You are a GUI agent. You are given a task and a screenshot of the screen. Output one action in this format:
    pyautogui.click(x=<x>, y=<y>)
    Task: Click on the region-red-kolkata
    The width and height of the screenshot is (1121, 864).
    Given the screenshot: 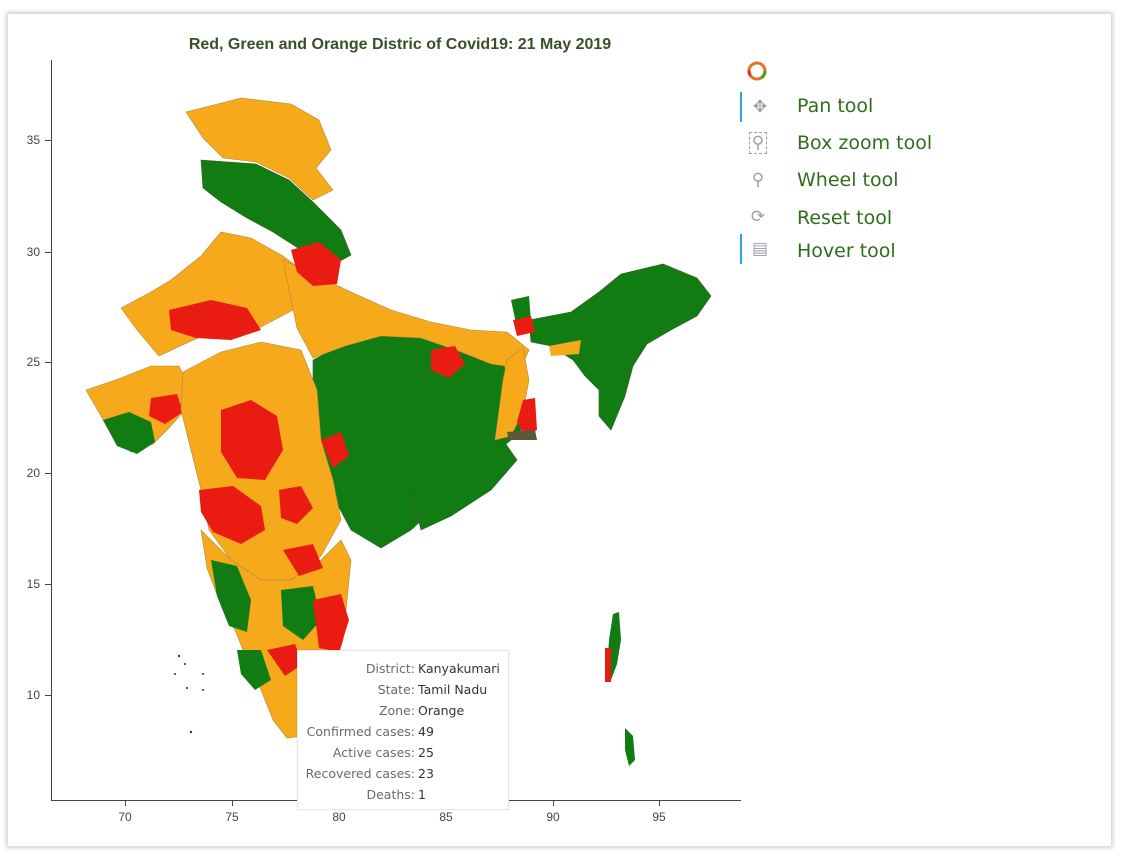 What is the action you would take?
    pyautogui.click(x=527, y=417)
    